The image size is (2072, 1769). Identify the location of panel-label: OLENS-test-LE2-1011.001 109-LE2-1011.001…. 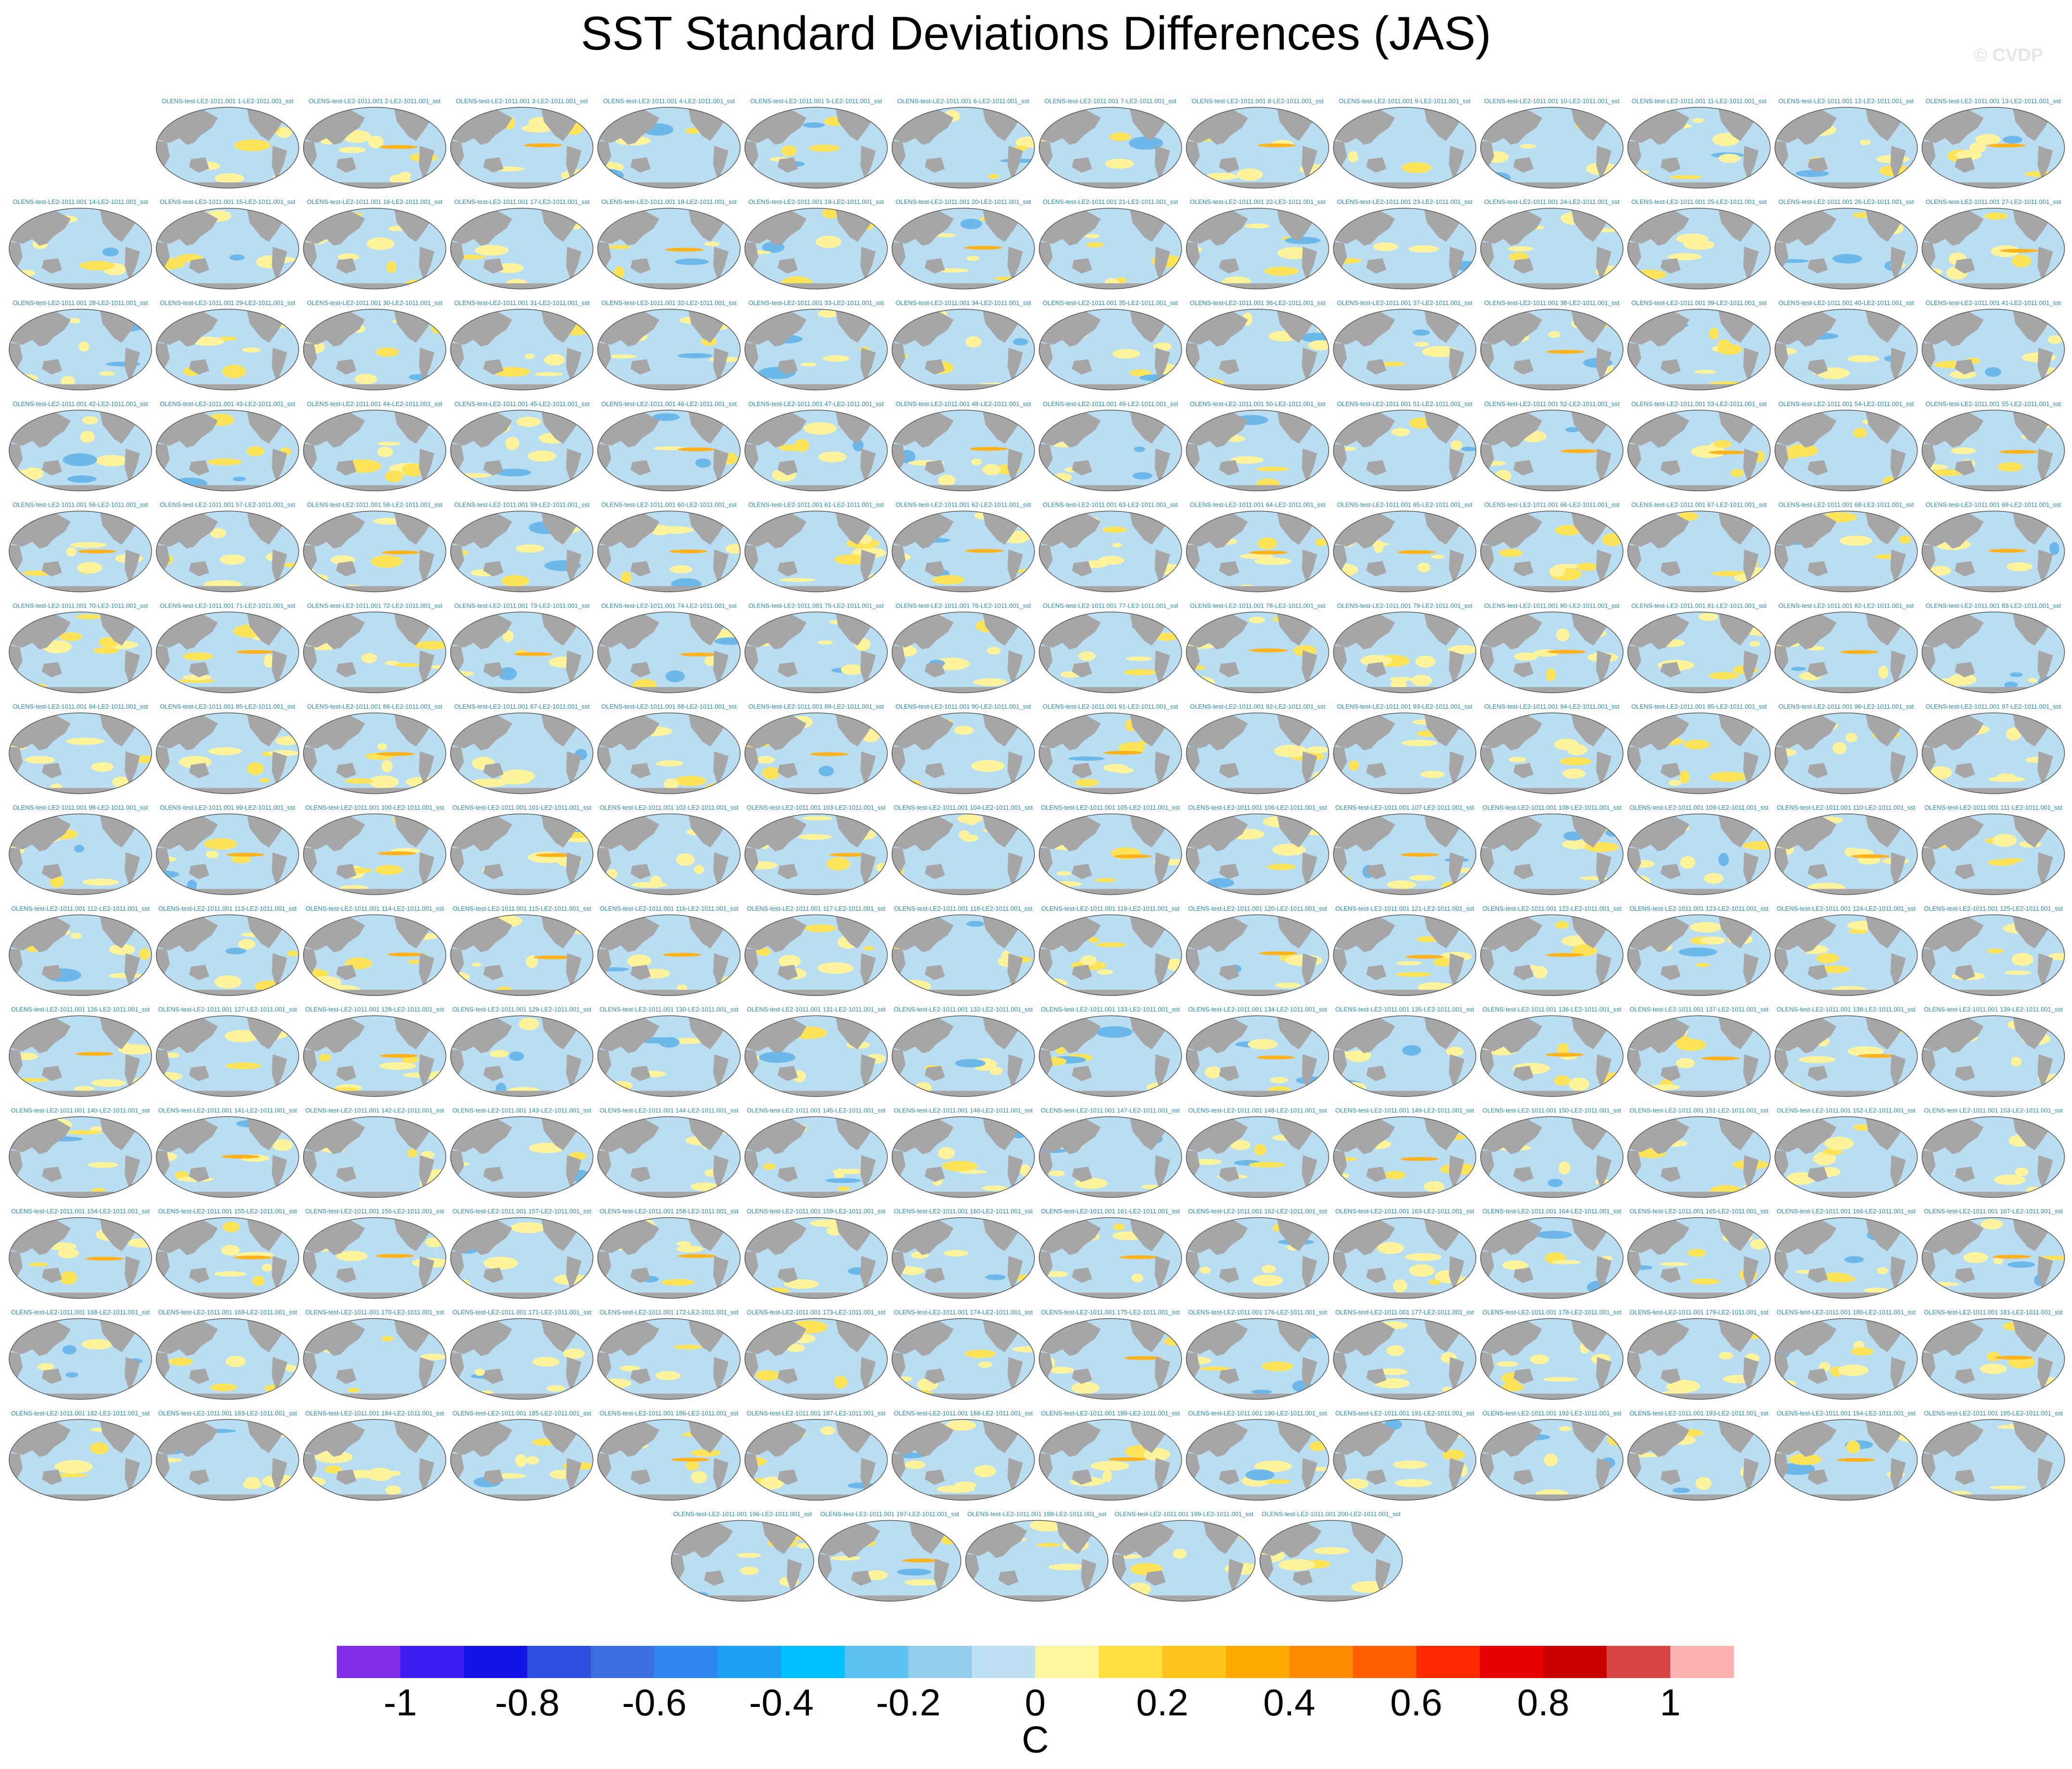
(1699, 807).